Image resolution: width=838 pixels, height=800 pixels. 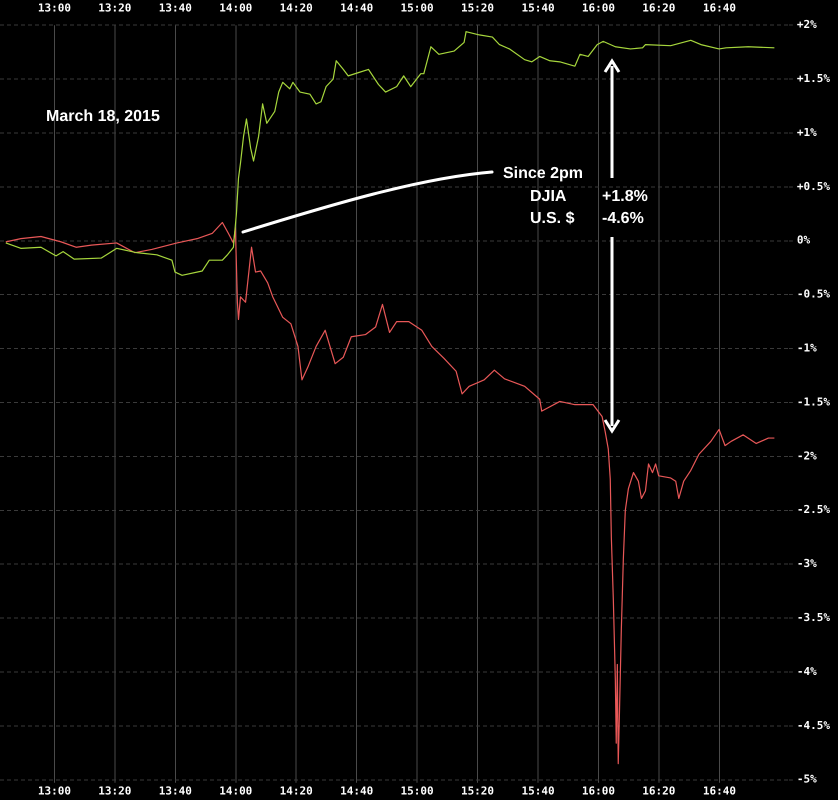 What do you see at coordinates (589, 196) in the screenshot?
I see `text: DJIA +1.8%` at bounding box center [589, 196].